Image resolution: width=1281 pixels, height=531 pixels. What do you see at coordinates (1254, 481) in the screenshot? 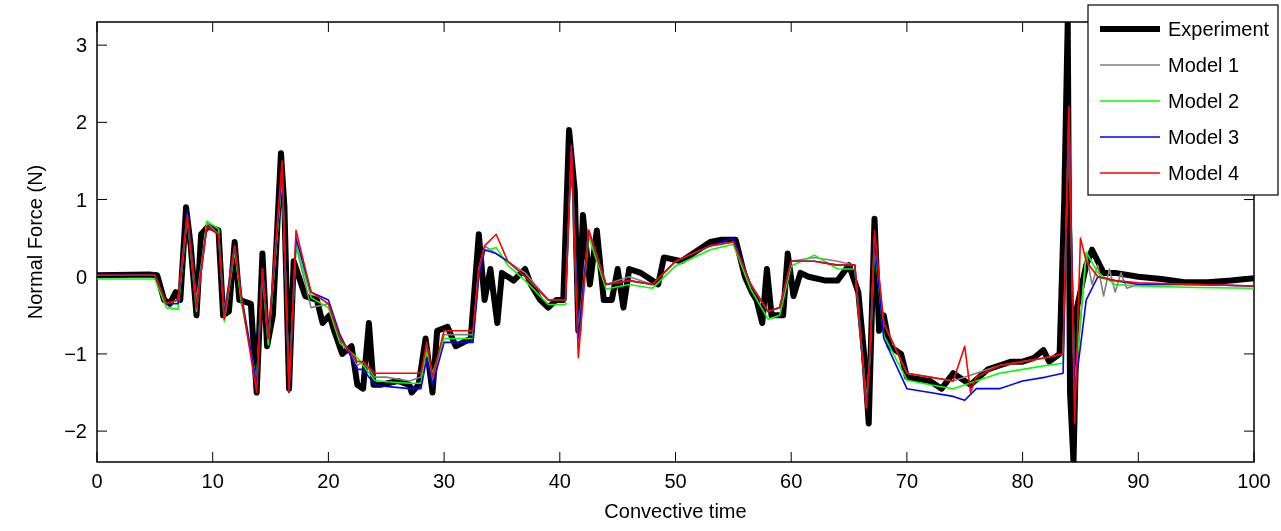
I see `x-tick-label: 100` at bounding box center [1254, 481].